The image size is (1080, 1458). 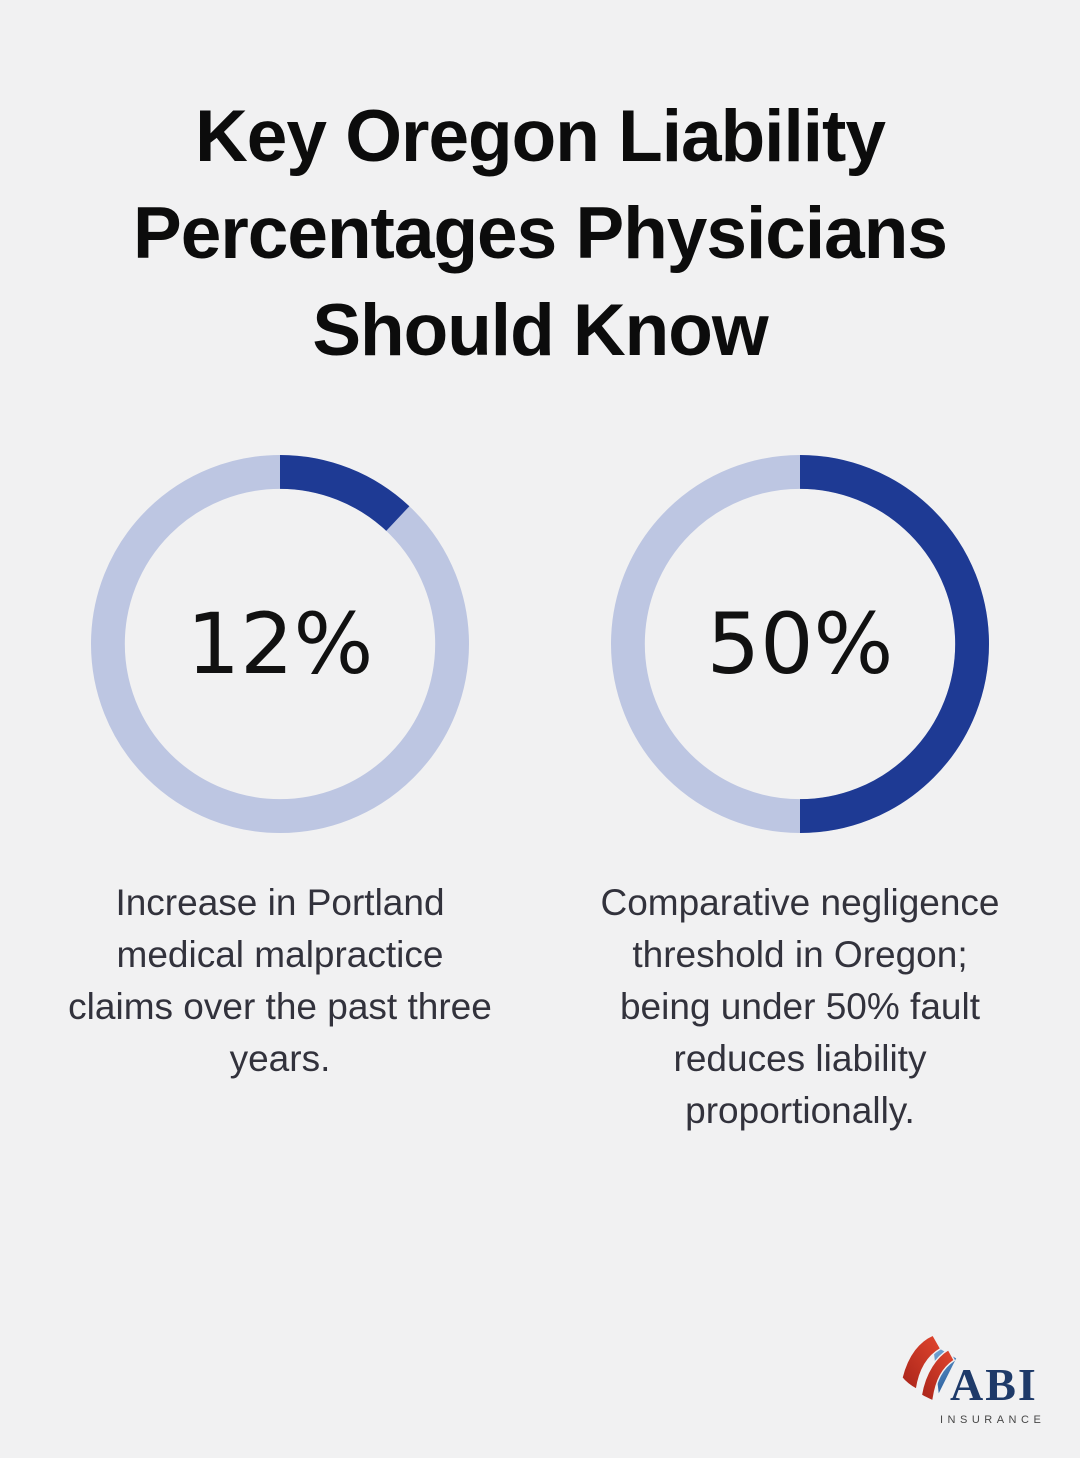 I want to click on donut-chart-12: 12%, so click(x=280, y=644).